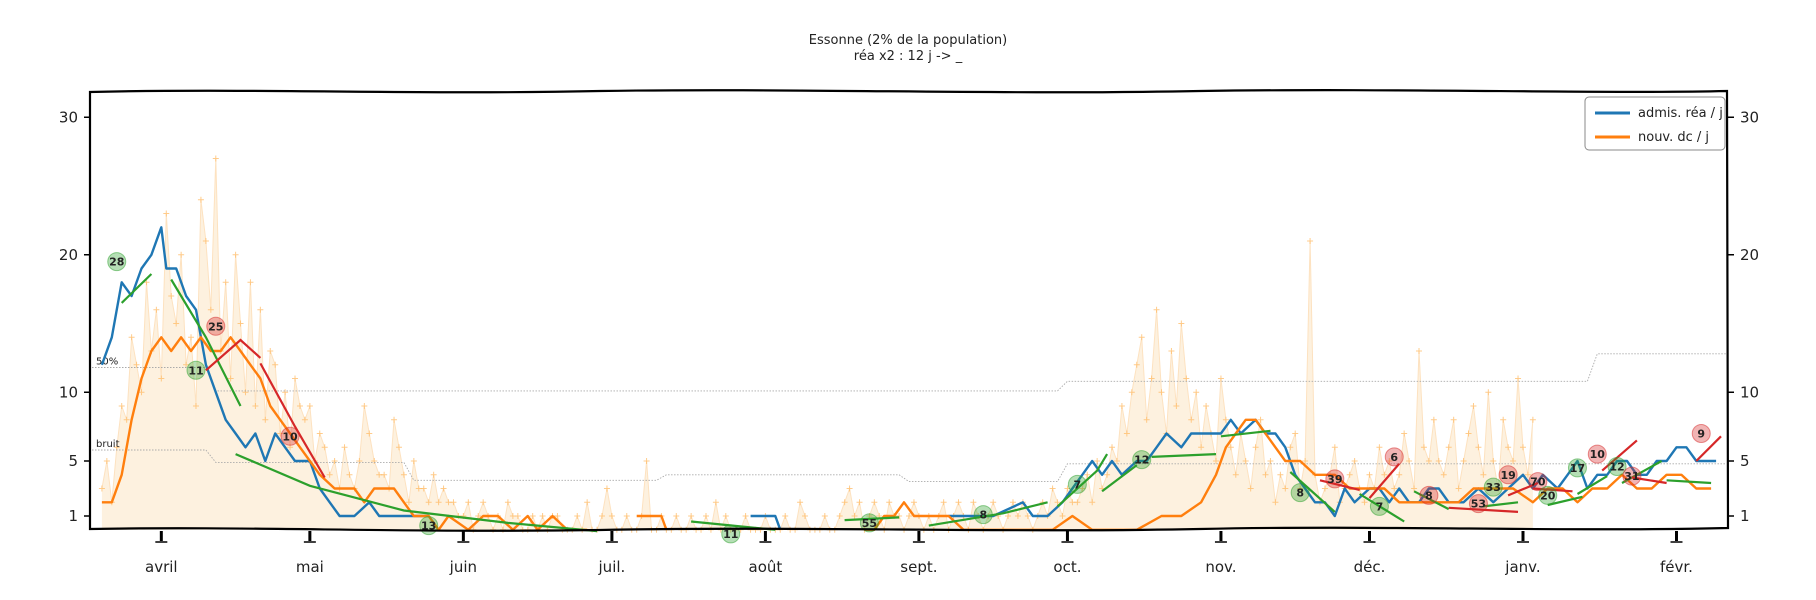  I want to click on marker-label: 28, so click(116, 262).